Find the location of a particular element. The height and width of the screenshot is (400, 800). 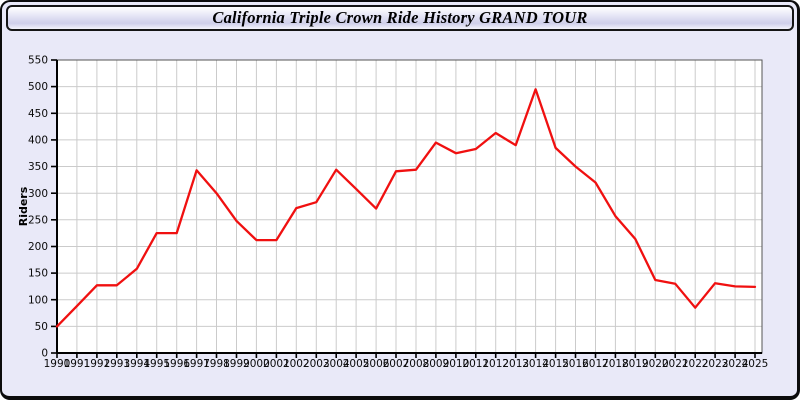

svg-text: 2022 is located at coordinates (695, 364).